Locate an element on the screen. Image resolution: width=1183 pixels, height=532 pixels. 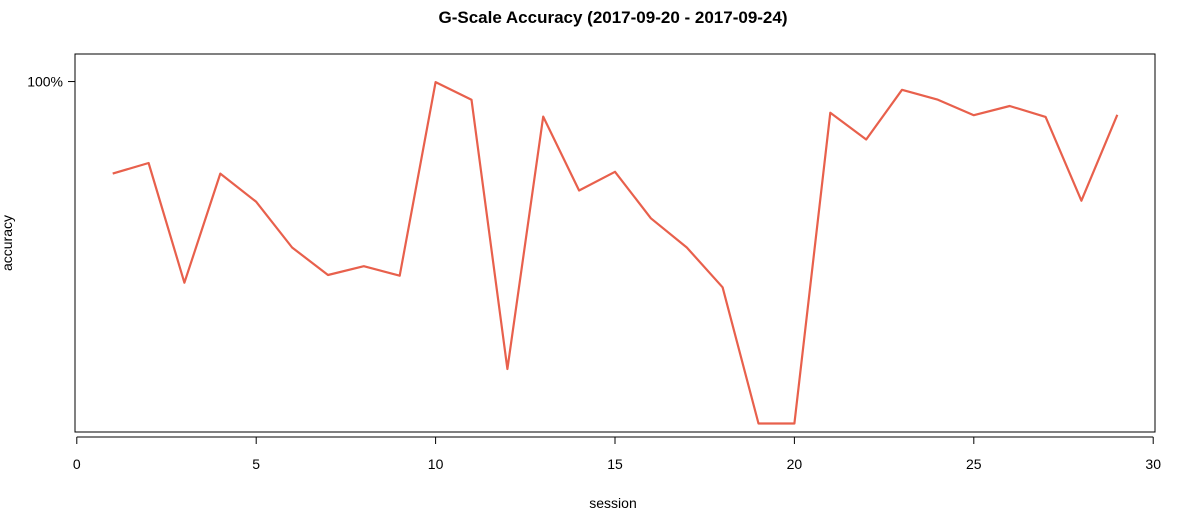
y-axis: 100% is located at coordinates (51, 82).